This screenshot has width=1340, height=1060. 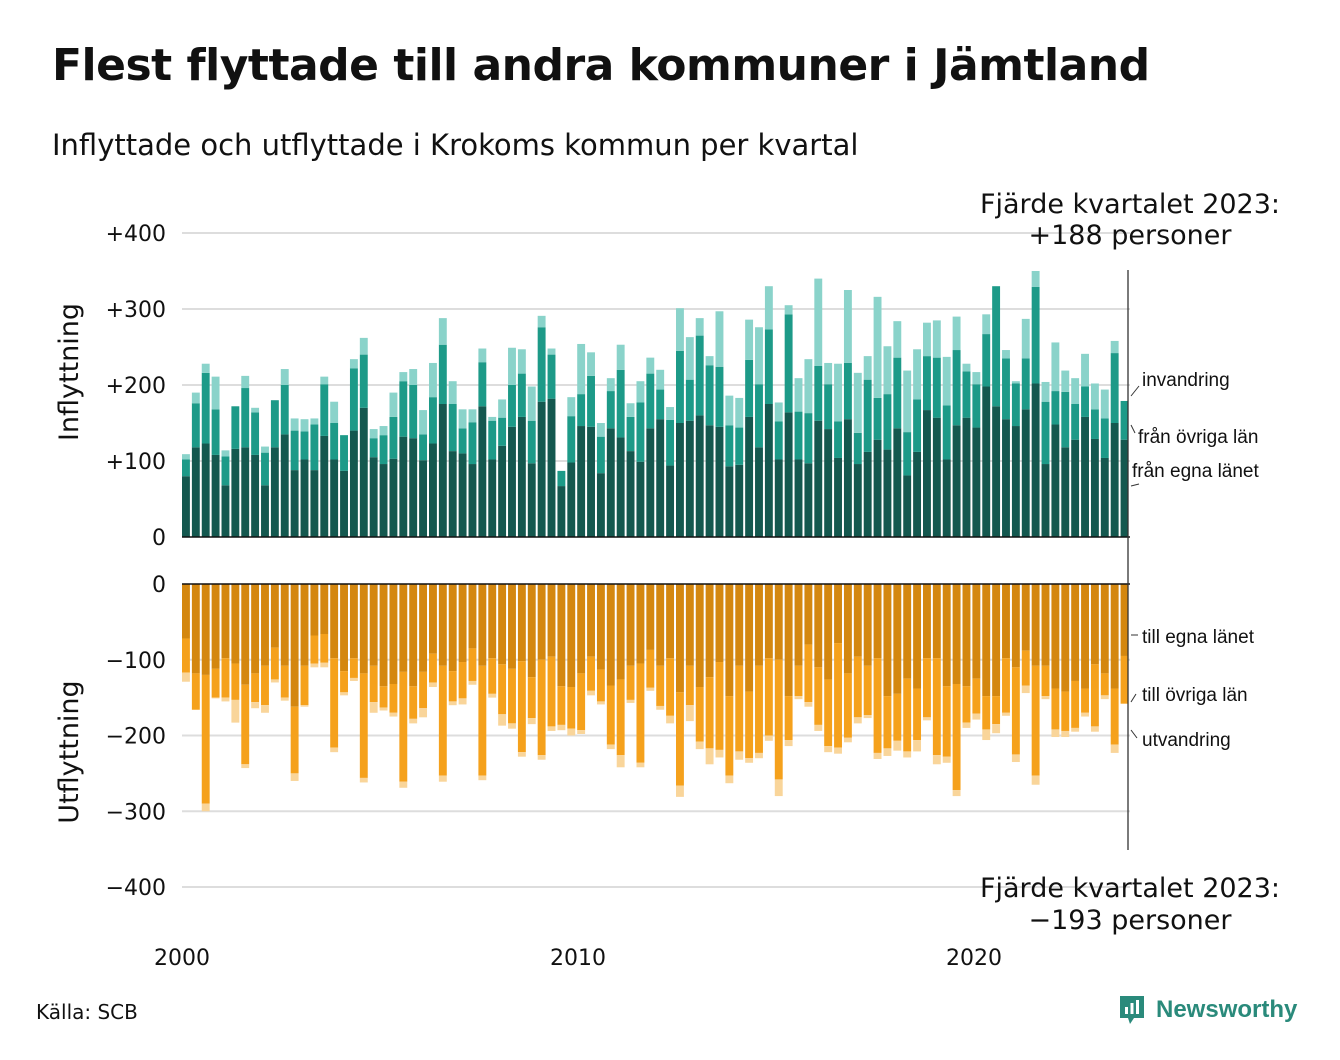 What do you see at coordinates (1132, 1010) in the screenshot?
I see `newsworthy-logo-icon` at bounding box center [1132, 1010].